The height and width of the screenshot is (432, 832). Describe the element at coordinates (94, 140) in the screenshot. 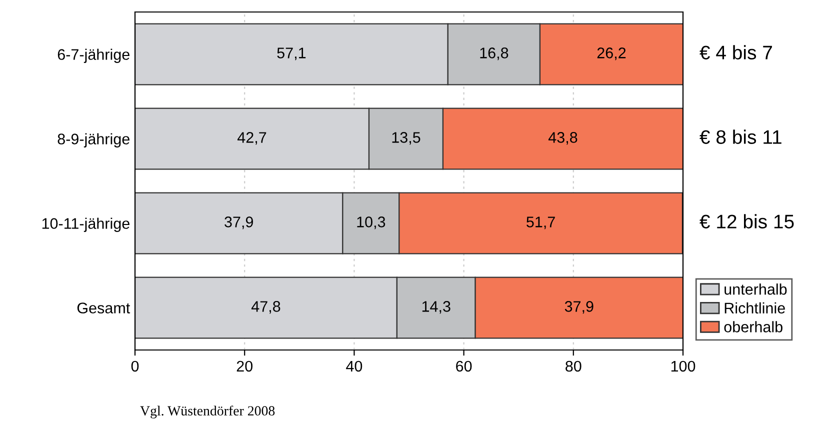

I see `y-tick-label: 8-9-jährige` at that location.